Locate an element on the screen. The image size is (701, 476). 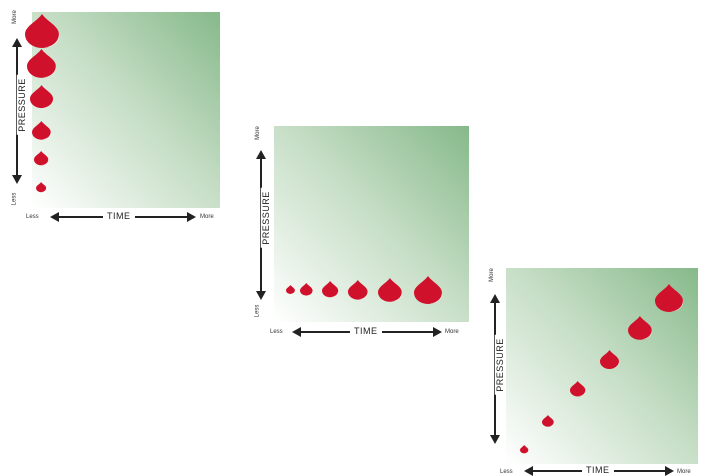
y-axis-label-2: PRESSURE is located at coordinates (265, 218).